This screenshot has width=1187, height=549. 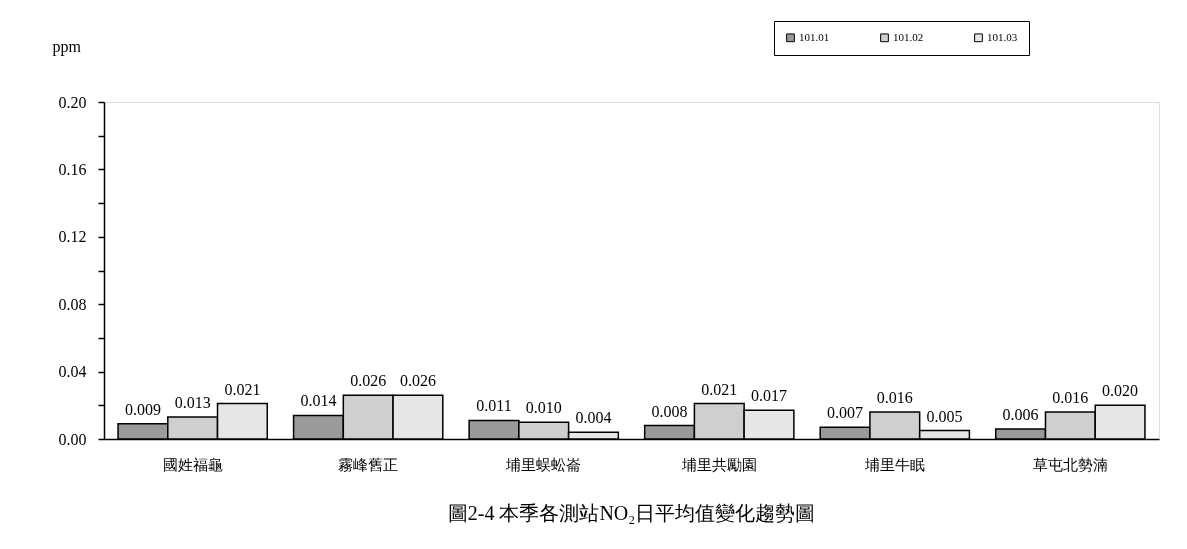 I want to click on data-label: 0.020, so click(x=1120, y=391).